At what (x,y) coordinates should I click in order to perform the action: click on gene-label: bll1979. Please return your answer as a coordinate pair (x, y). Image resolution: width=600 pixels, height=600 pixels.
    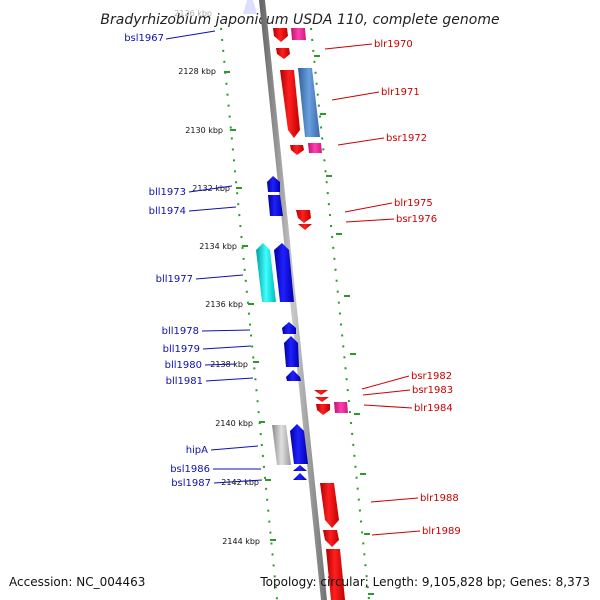
    Looking at the image, I should click on (181, 349).